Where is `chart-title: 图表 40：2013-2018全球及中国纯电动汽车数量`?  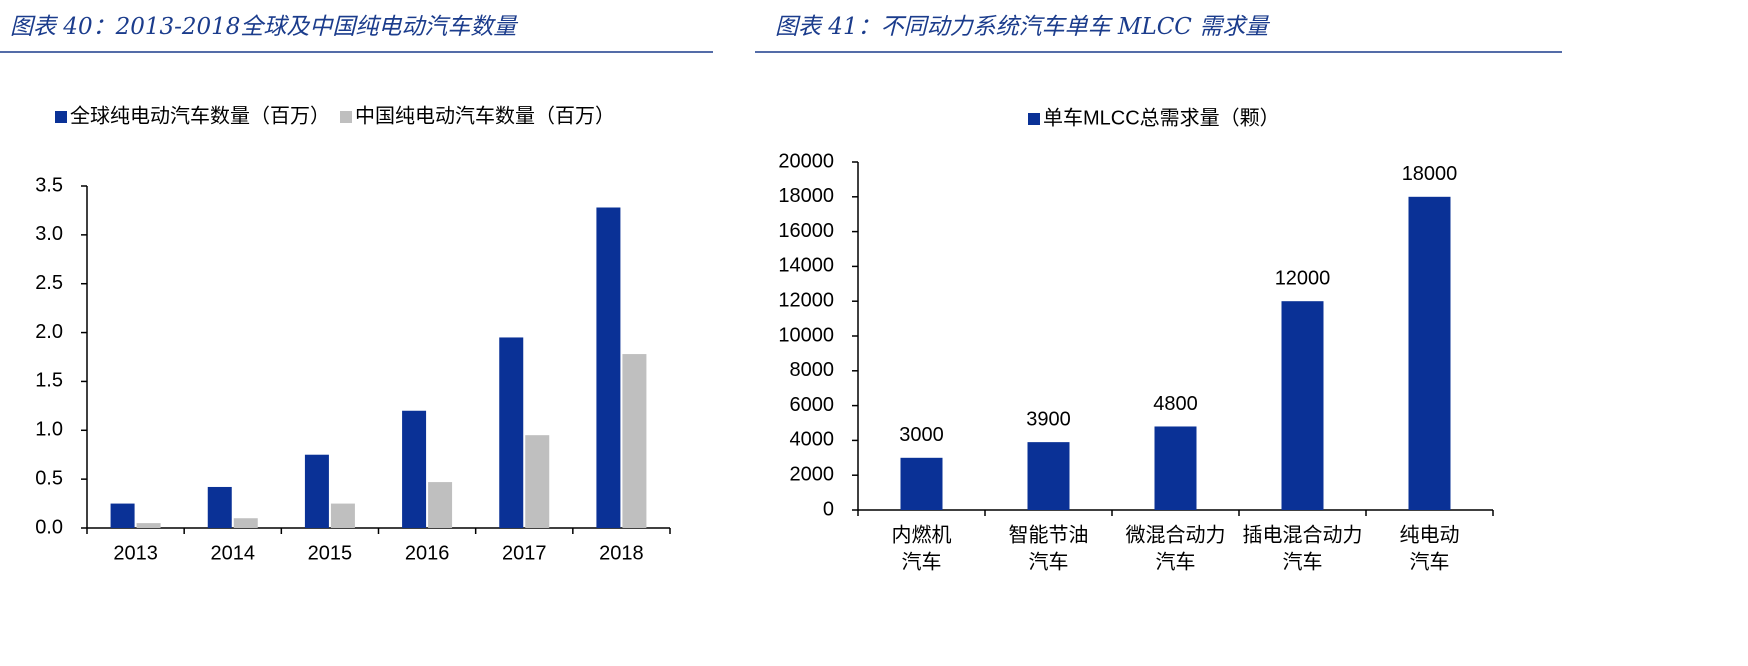 chart-title: 图表 40：2013-2018全球及中国纯电动汽车数量 is located at coordinates (264, 27).